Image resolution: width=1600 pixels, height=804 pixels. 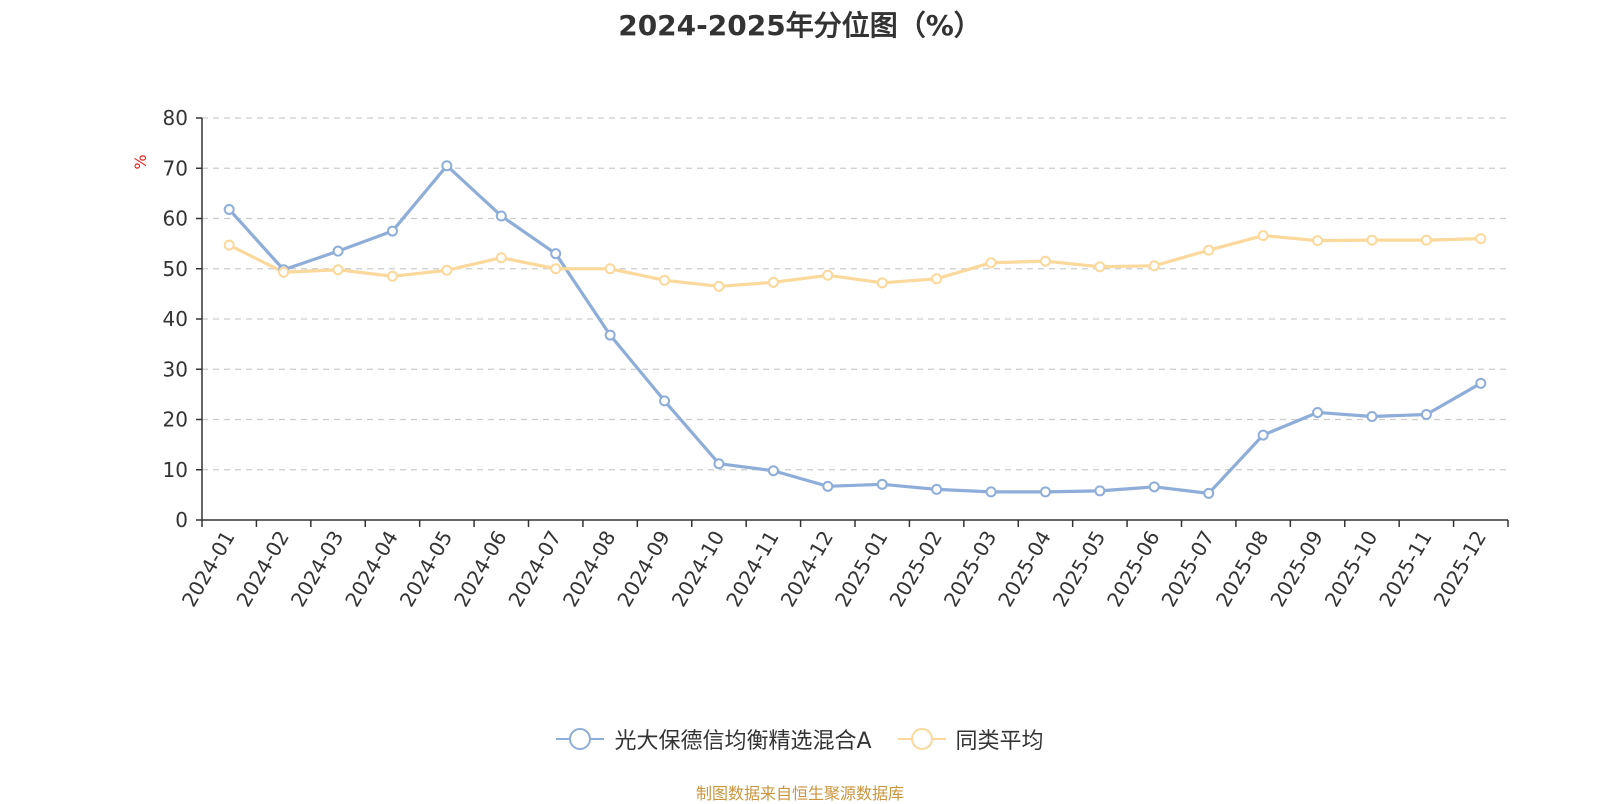 I want to click on x-tick-label: 2024-04, so click(x=371, y=569).